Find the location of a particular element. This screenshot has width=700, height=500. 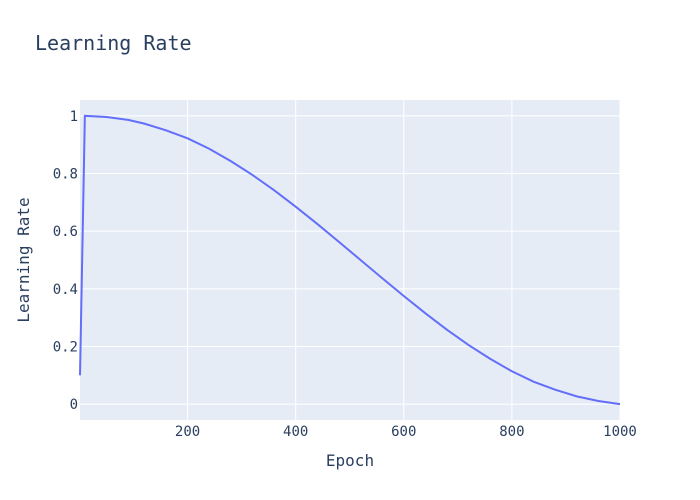

x-axis-ticks: 200 400 600 800 1000 is located at coordinates (406, 432).